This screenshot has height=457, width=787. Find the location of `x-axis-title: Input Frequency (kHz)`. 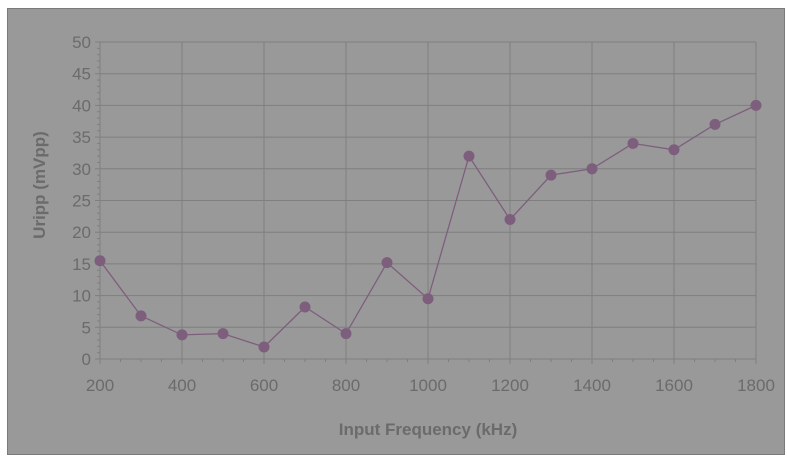

x-axis-title: Input Frequency (kHz) is located at coordinates (428, 429).